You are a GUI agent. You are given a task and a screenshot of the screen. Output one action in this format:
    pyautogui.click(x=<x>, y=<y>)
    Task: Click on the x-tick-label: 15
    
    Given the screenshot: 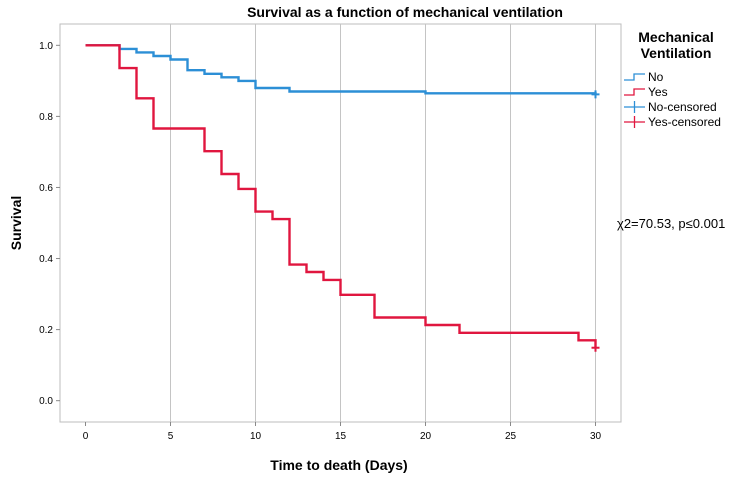 What is the action you would take?
    pyautogui.click(x=341, y=436)
    